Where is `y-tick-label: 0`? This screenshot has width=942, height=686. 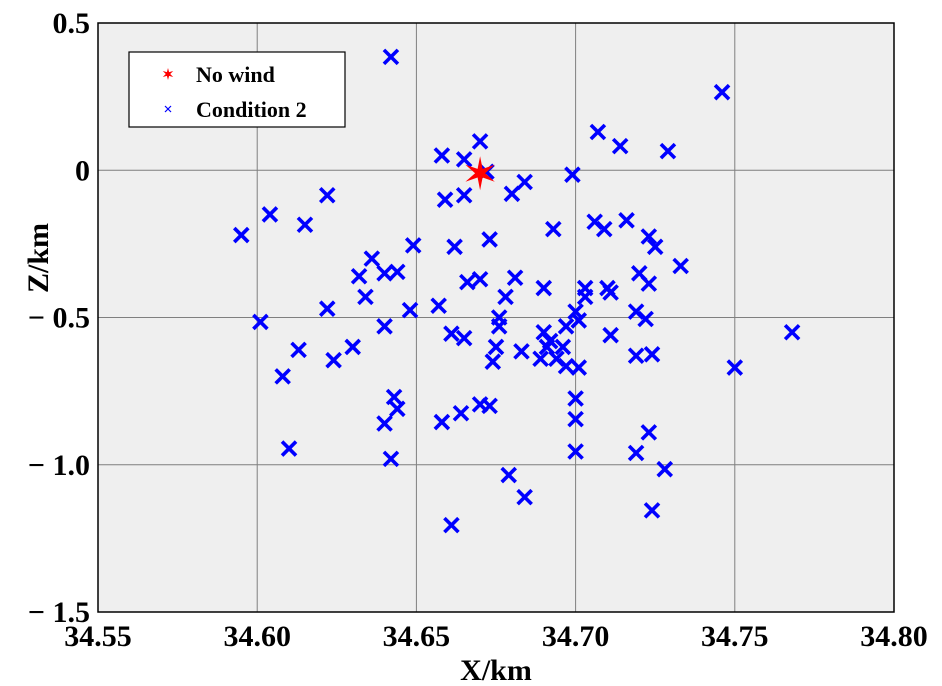 y-tick-label: 0 is located at coordinates (82, 170).